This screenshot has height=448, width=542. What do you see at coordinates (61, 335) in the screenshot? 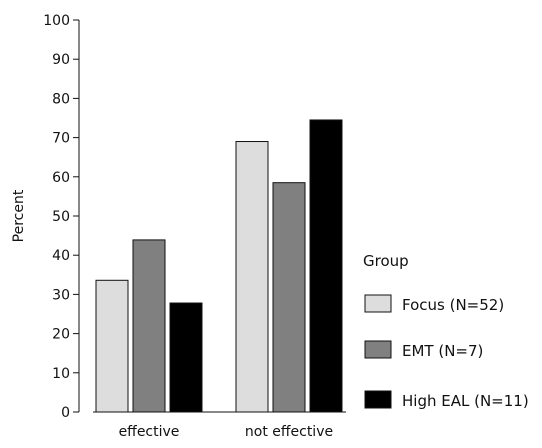
I see `y-tick-label: 20` at bounding box center [61, 335].